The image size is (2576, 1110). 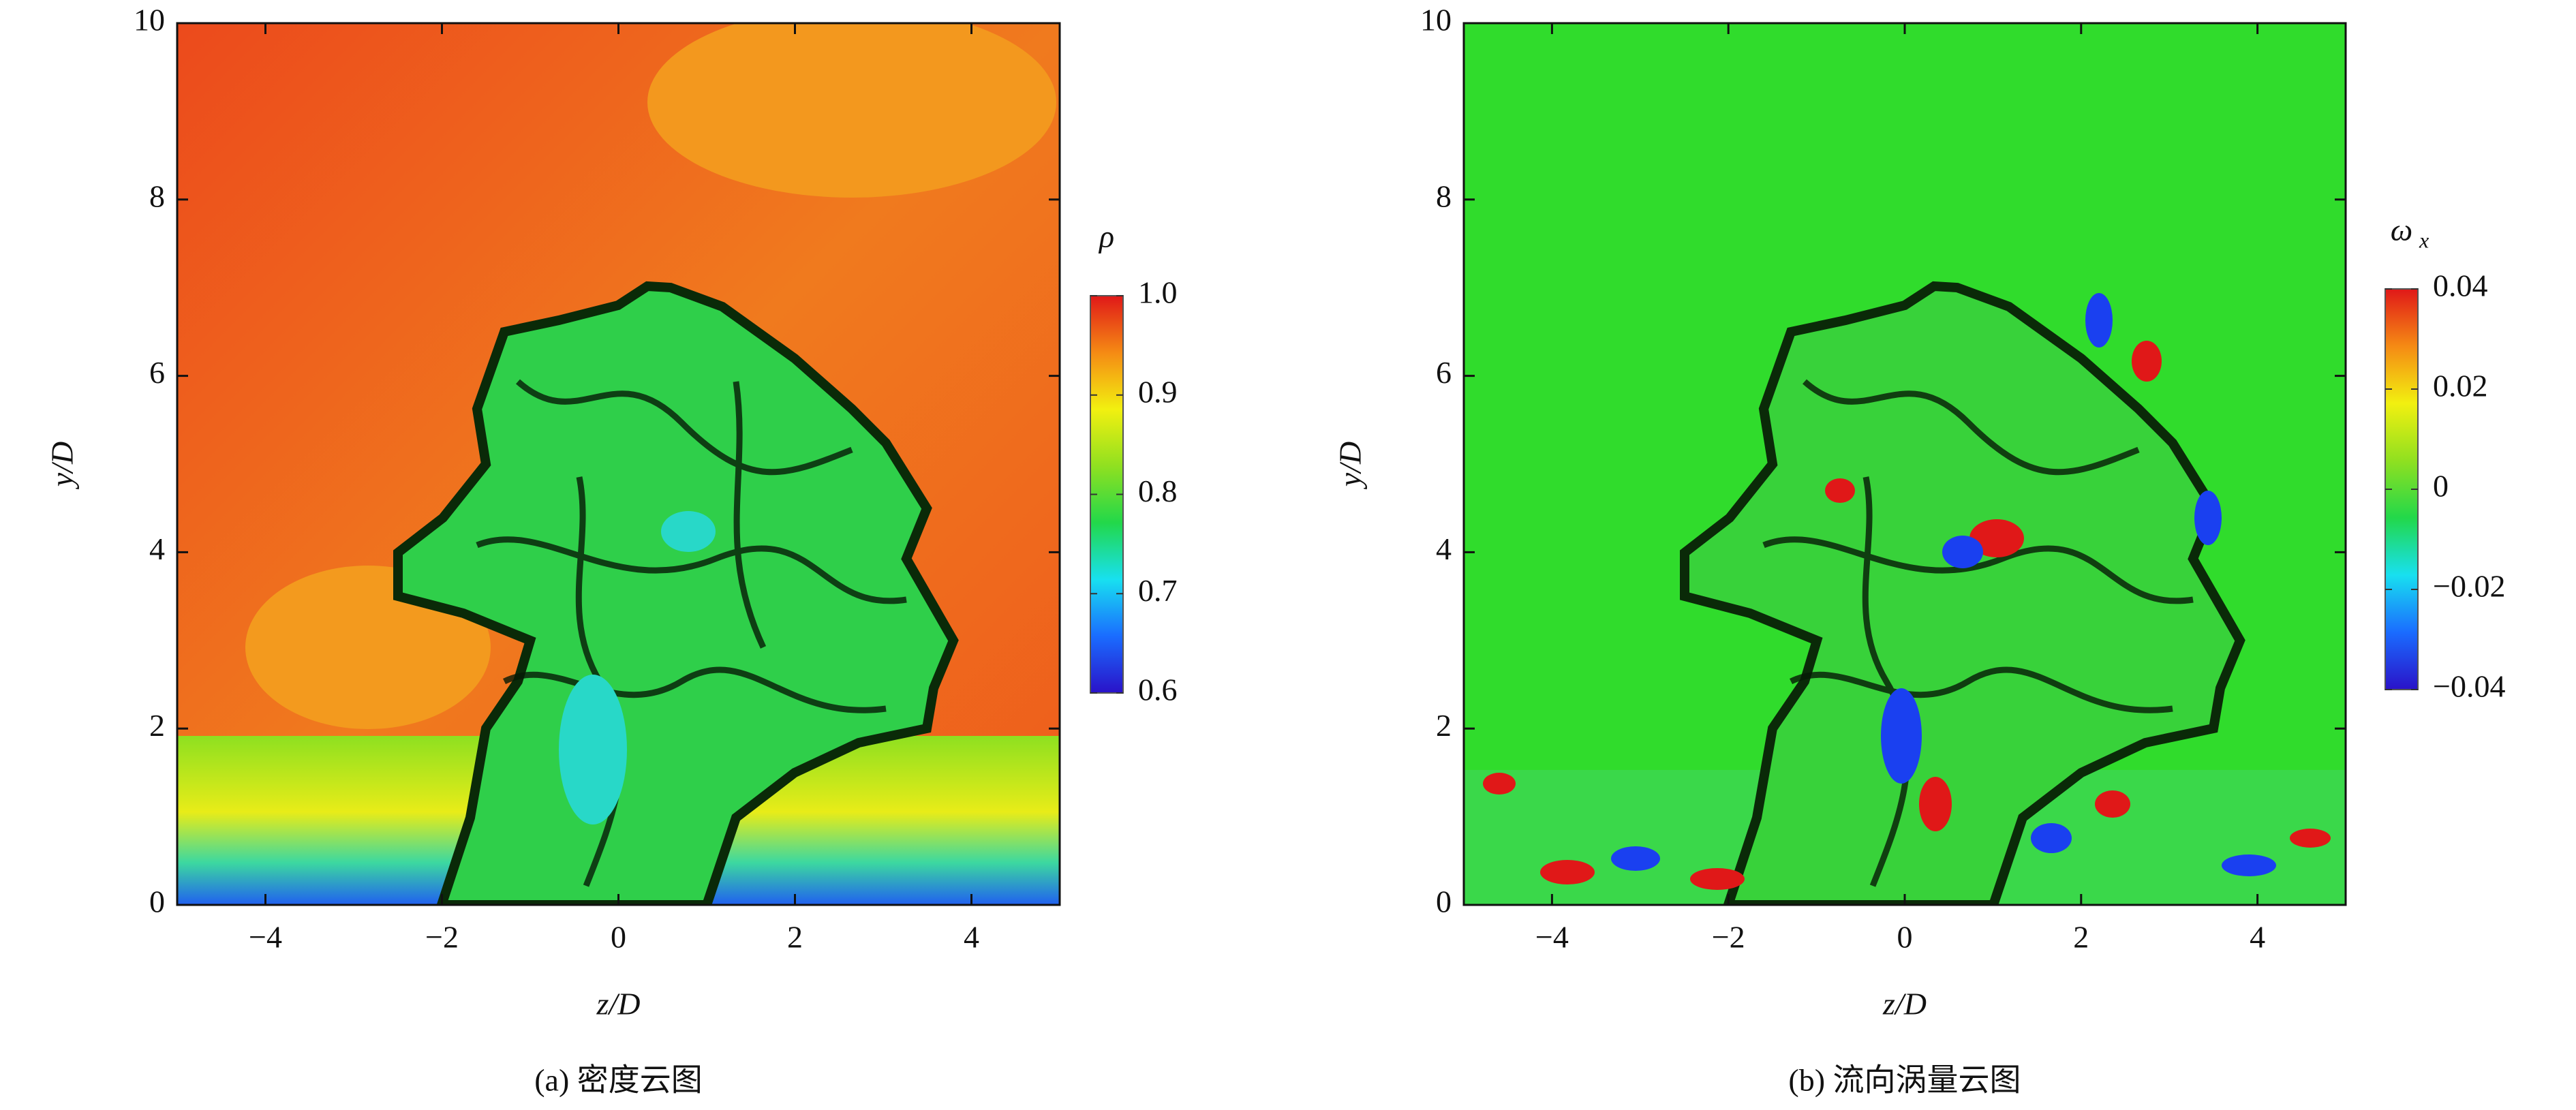 What do you see at coordinates (1158, 591) in the screenshot?
I see `colorbar-tick-label: 0.7` at bounding box center [1158, 591].